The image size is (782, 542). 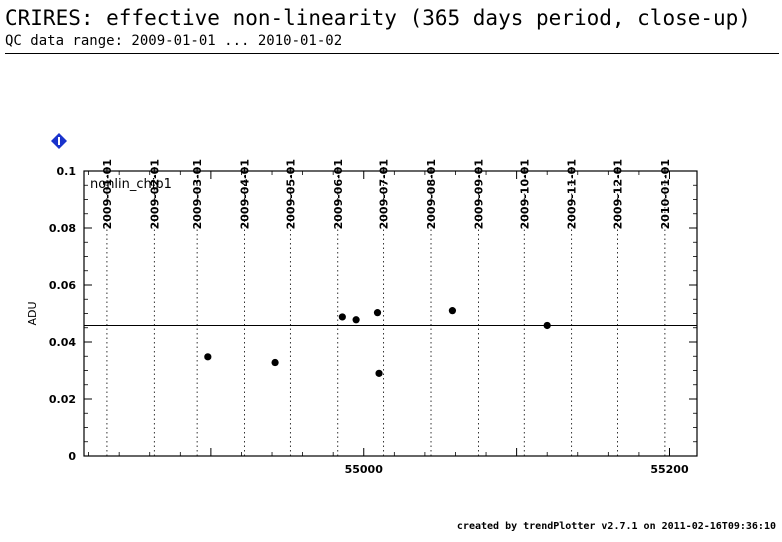 I want to click on y-tick-label: 0.02, so click(x=62, y=399).